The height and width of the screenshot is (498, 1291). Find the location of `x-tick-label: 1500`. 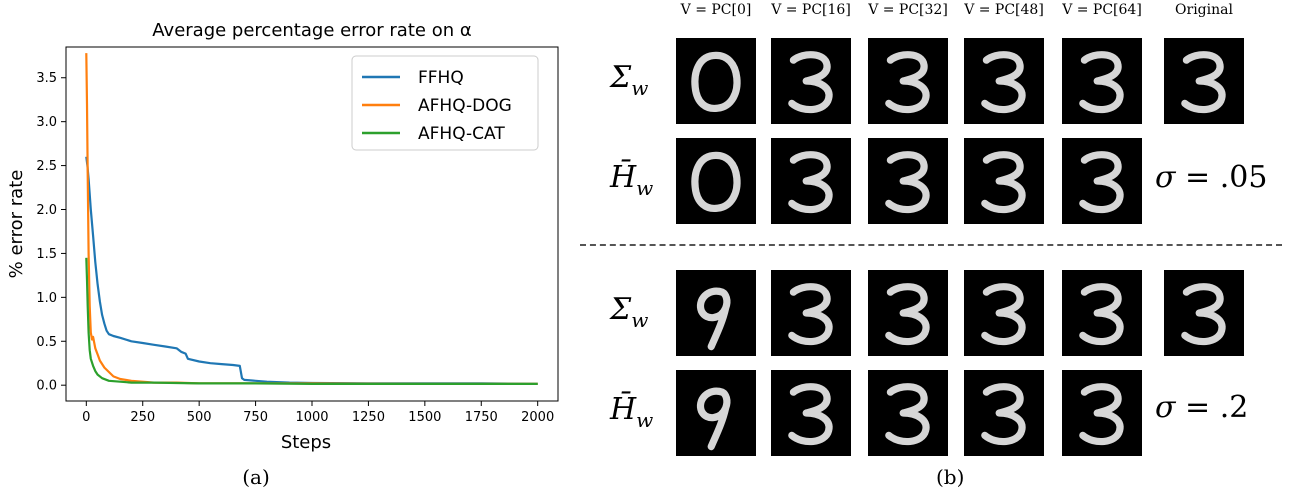

x-tick-label: 1500 is located at coordinates (424, 417).